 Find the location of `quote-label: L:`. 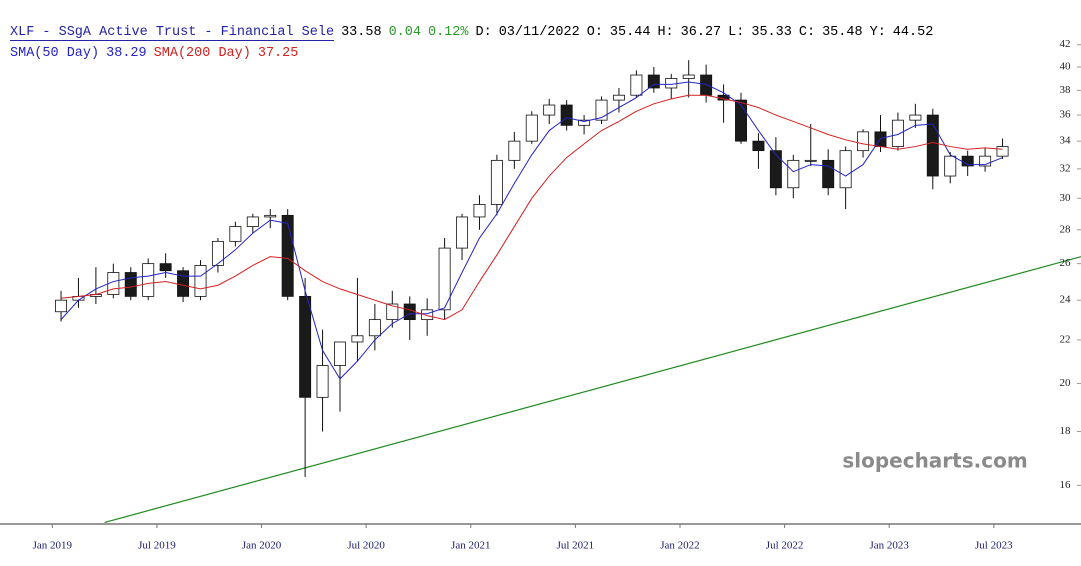

quote-label: L: is located at coordinates (736, 32).